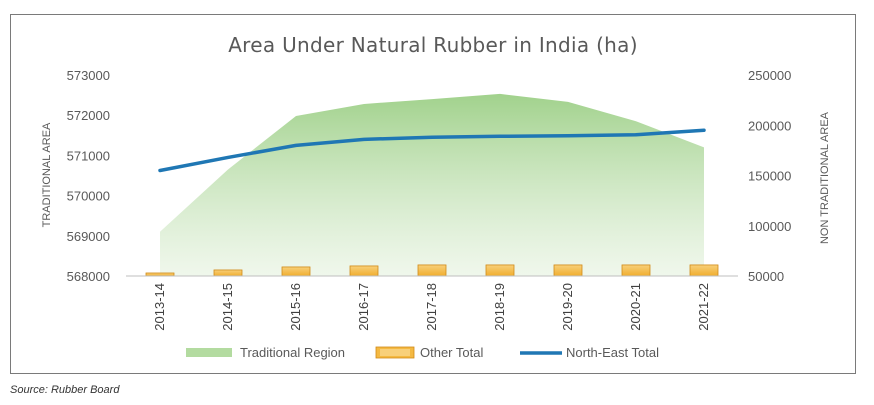 This screenshot has width=874, height=405. What do you see at coordinates (88, 155) in the screenshot?
I see `y-left-tick-label: 571000` at bounding box center [88, 155].